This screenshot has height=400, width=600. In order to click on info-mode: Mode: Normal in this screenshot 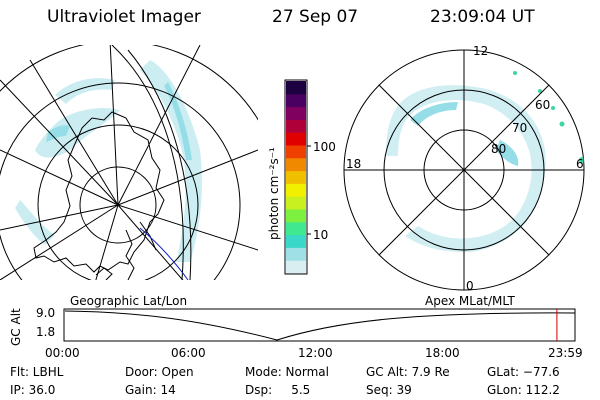, I will do `click(287, 372)`.